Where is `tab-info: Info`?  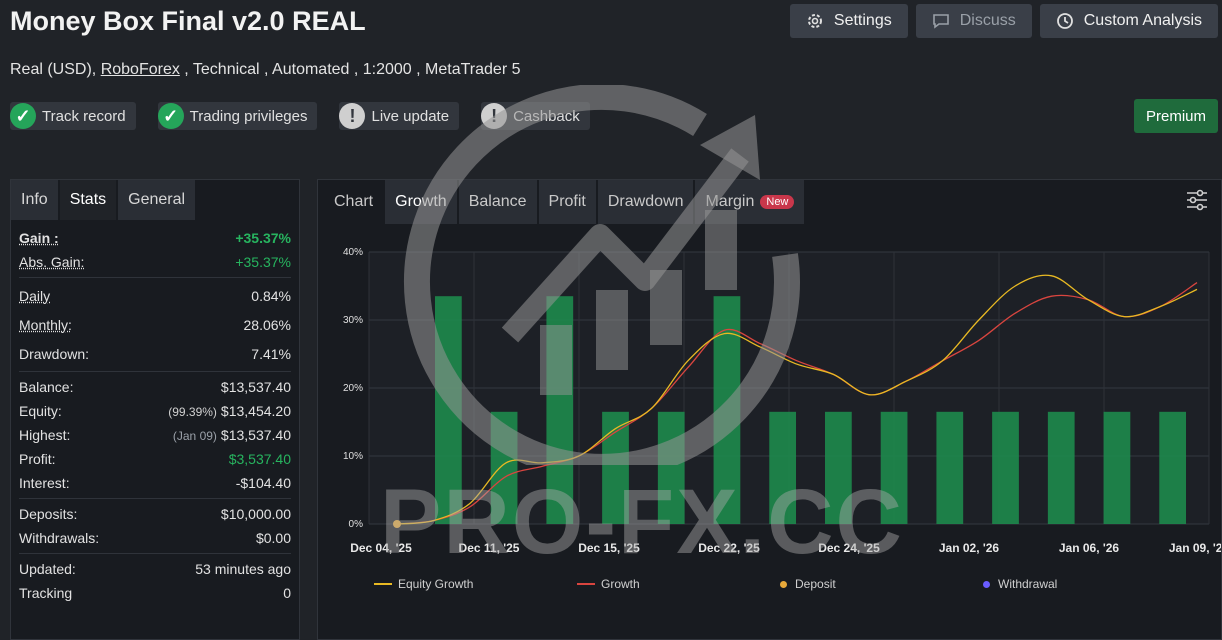
tab-info: Info is located at coordinates (34, 200).